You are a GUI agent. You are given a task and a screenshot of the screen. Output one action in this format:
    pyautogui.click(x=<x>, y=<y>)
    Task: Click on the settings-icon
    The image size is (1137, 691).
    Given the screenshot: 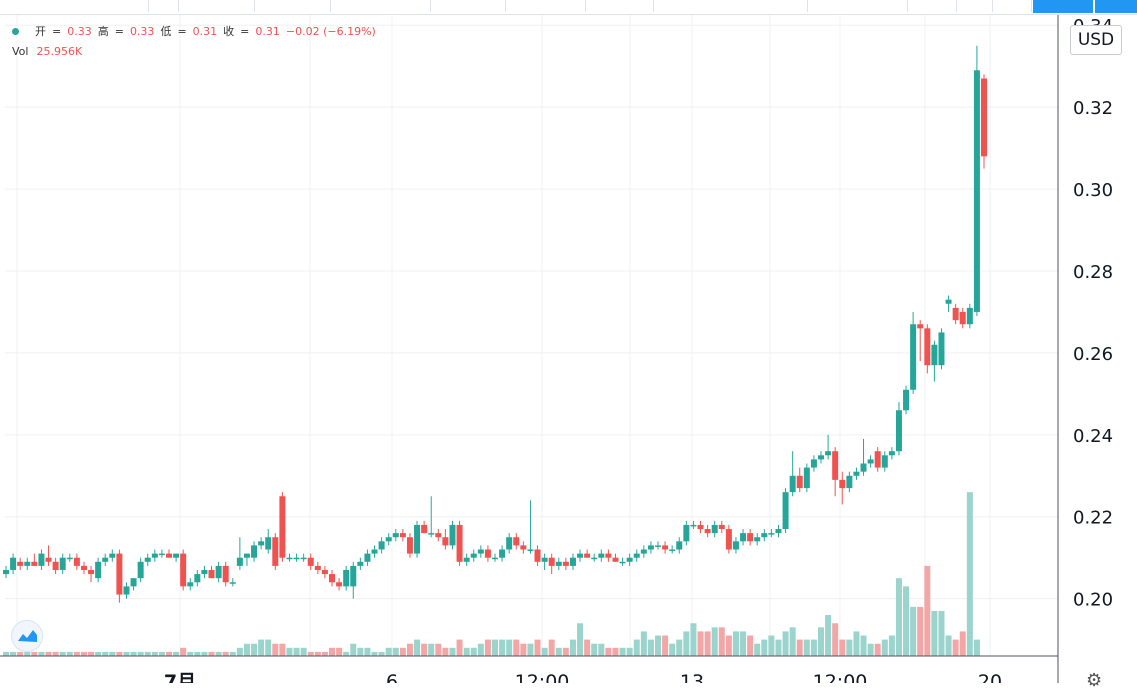 What is the action you would take?
    pyautogui.click(x=937, y=6)
    